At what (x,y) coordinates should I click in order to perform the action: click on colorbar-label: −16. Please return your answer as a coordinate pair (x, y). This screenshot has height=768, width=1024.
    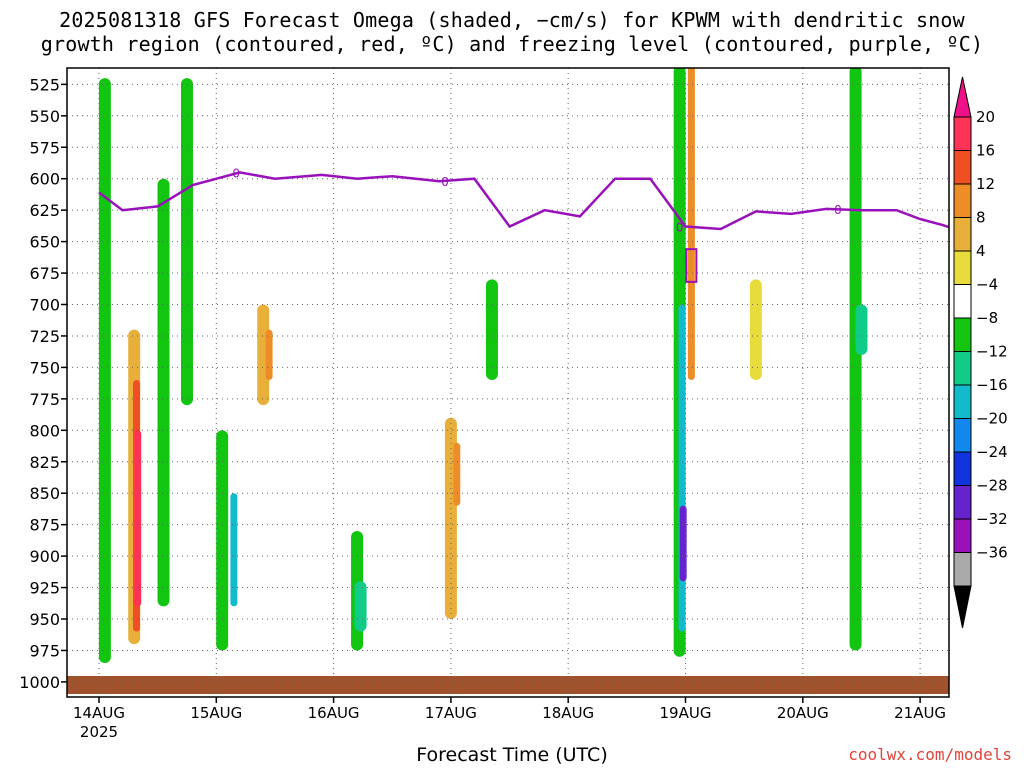
    Looking at the image, I should click on (992, 385).